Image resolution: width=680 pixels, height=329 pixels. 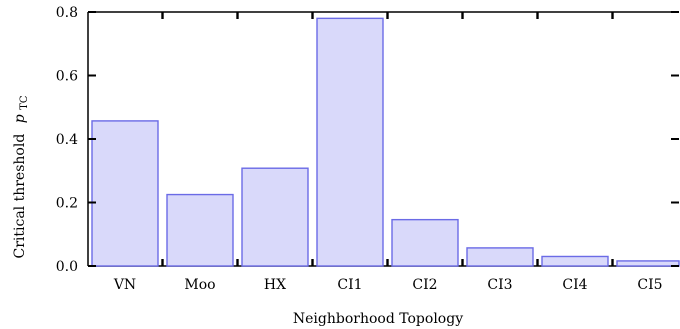 I want to click on x-tick-label: VN, so click(x=124, y=285).